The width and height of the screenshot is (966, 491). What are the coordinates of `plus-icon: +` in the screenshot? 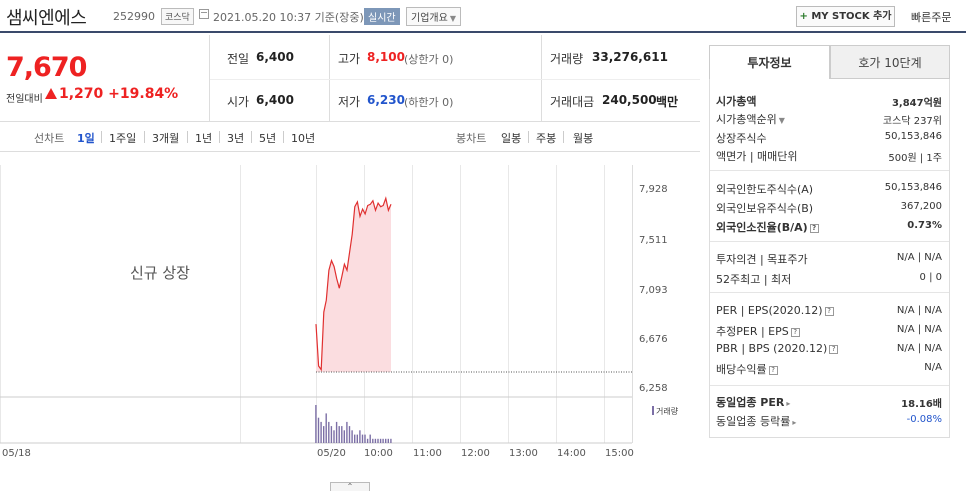 It's located at (803, 16).